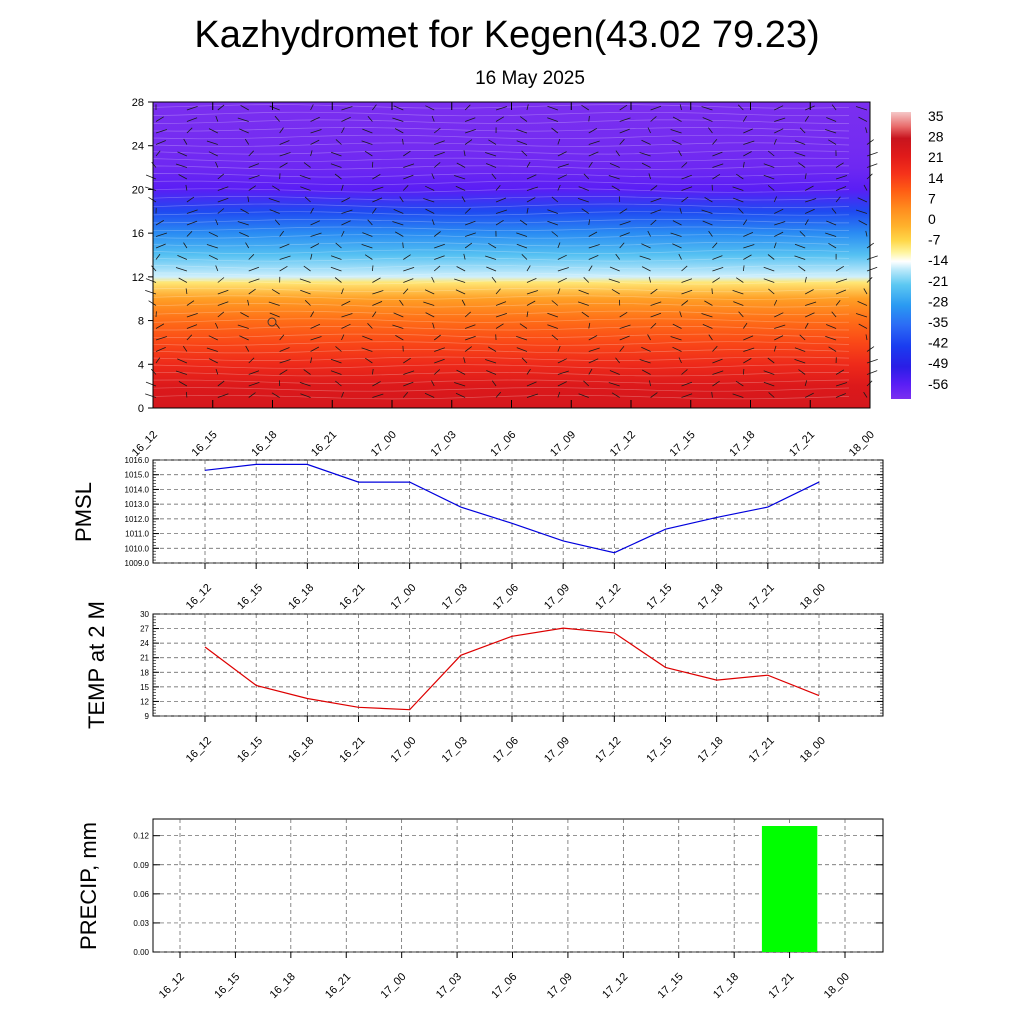  What do you see at coordinates (83, 512) in the screenshot?
I see `pmsl-ylabel: PMSL` at bounding box center [83, 512].